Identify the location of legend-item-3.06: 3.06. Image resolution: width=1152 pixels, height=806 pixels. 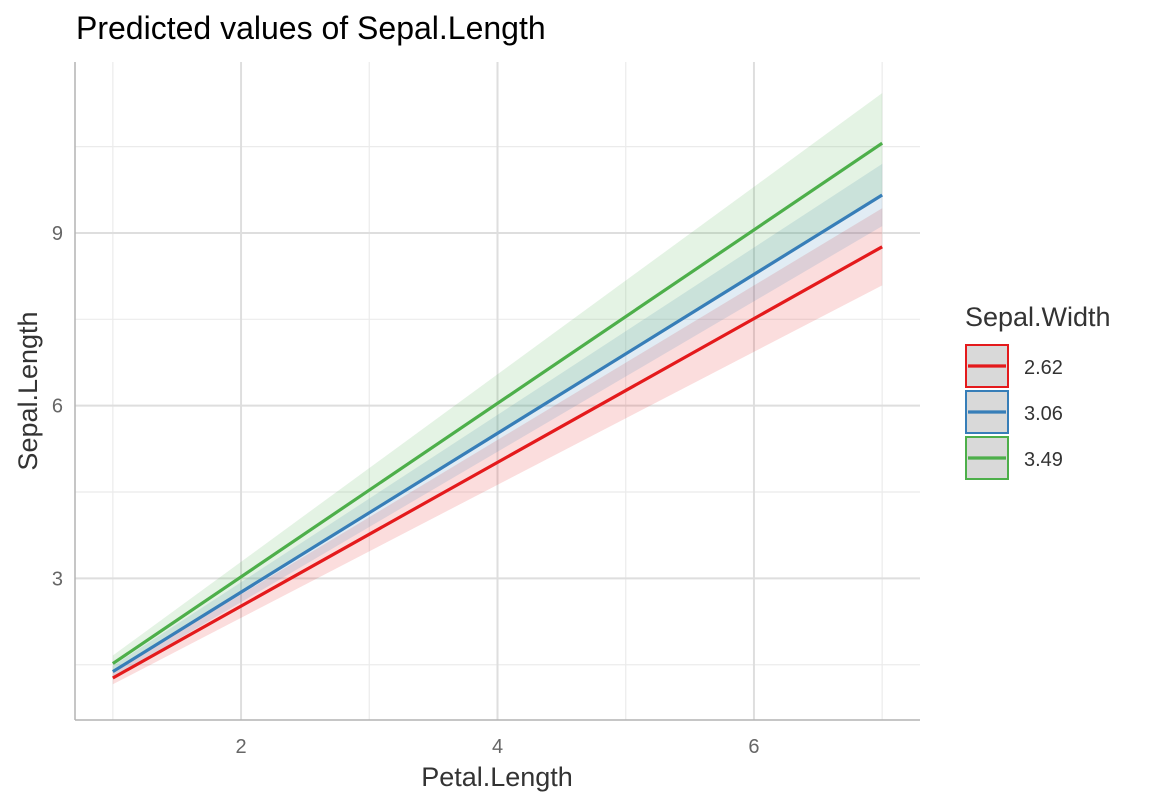
(1014, 412).